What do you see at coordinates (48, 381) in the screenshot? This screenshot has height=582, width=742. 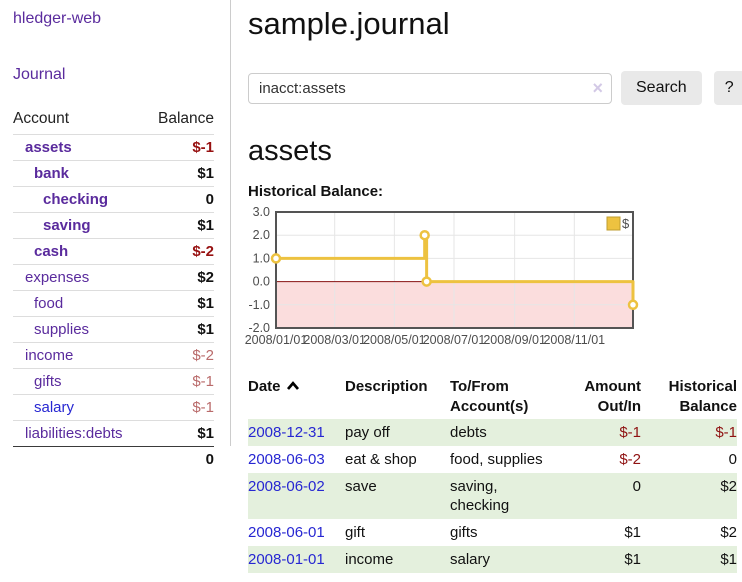 I see `sidebar-account-link-gifts: gifts` at bounding box center [48, 381].